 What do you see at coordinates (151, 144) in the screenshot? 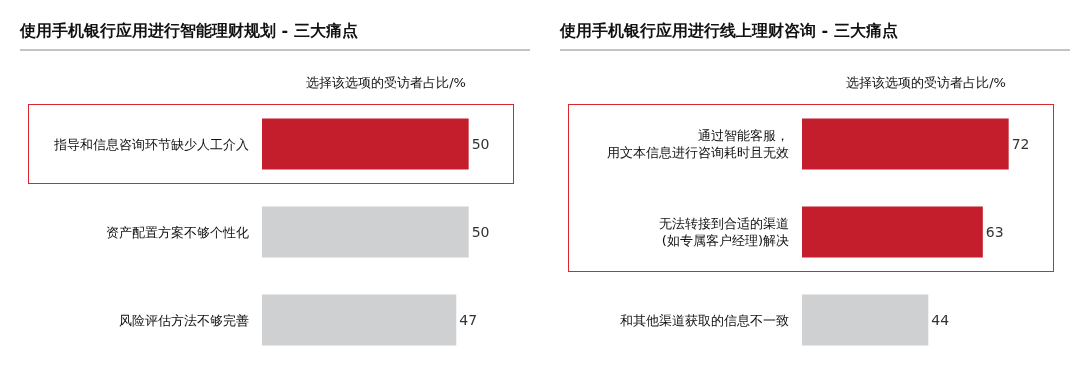
I see `y-tick-label: 指导和信息咨询环节缺少人工介入` at bounding box center [151, 144].